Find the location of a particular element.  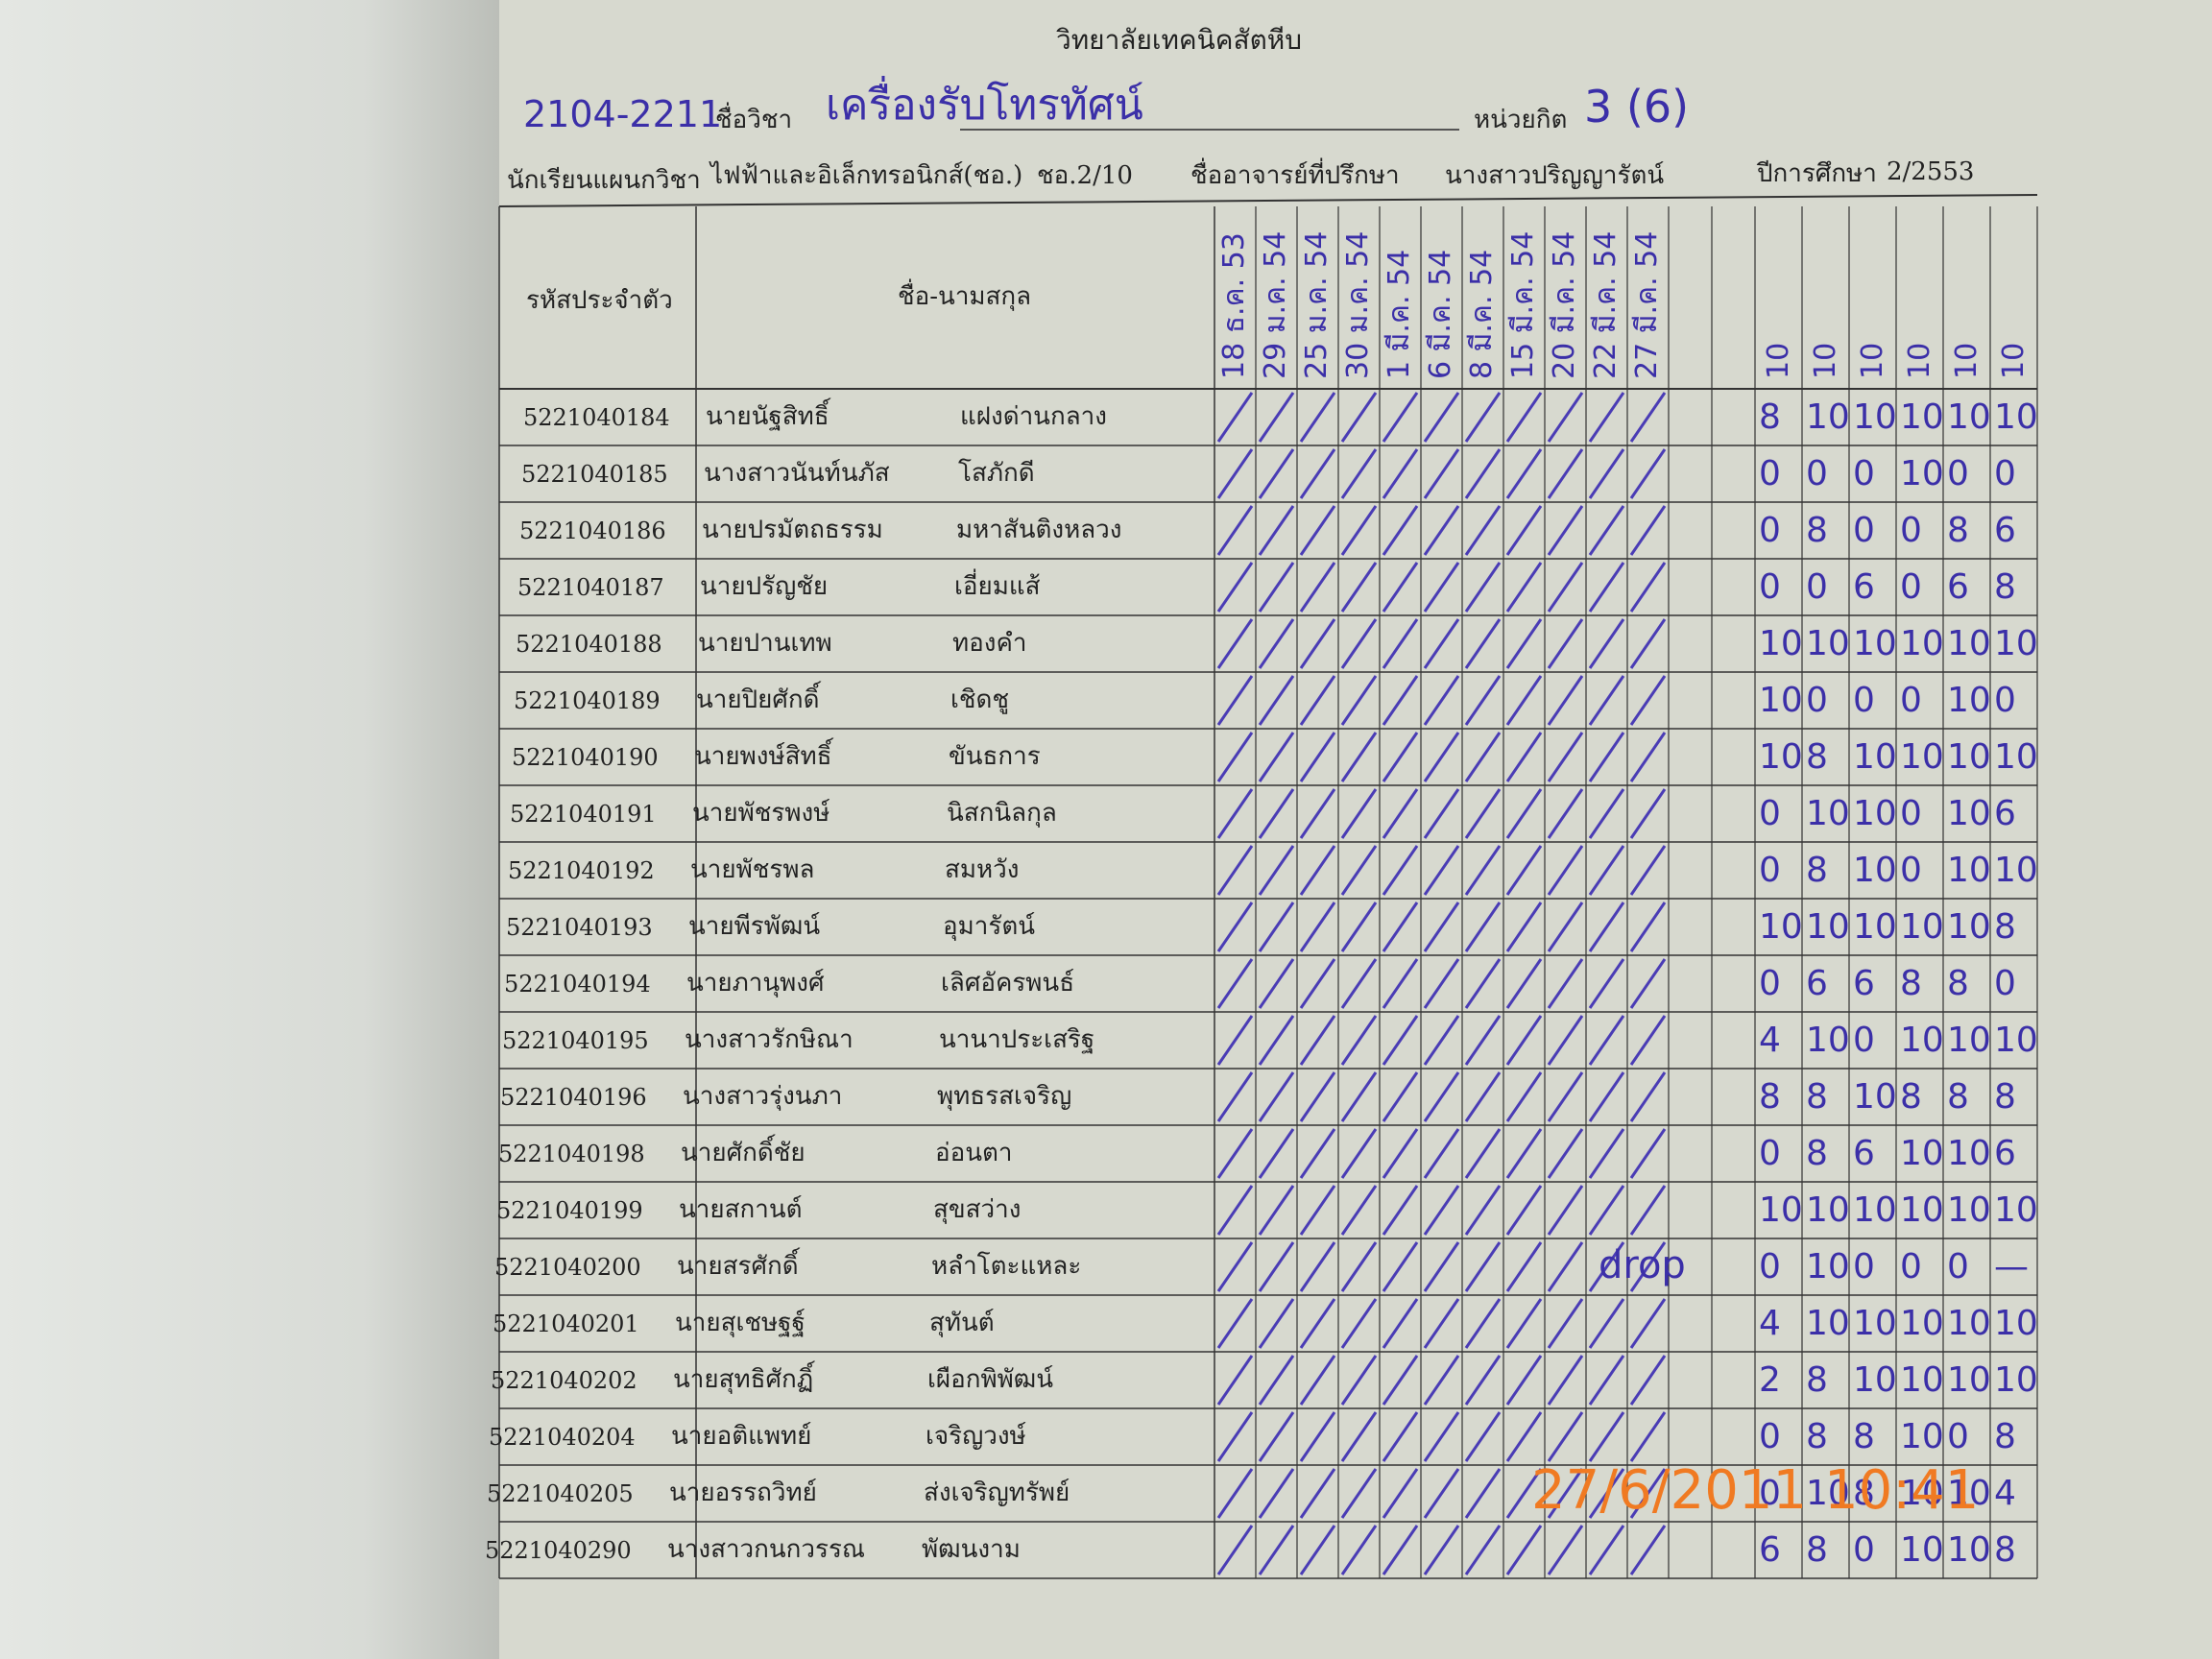

student-surname: เลิศอัครพนธ์ is located at coordinates (1008, 984).